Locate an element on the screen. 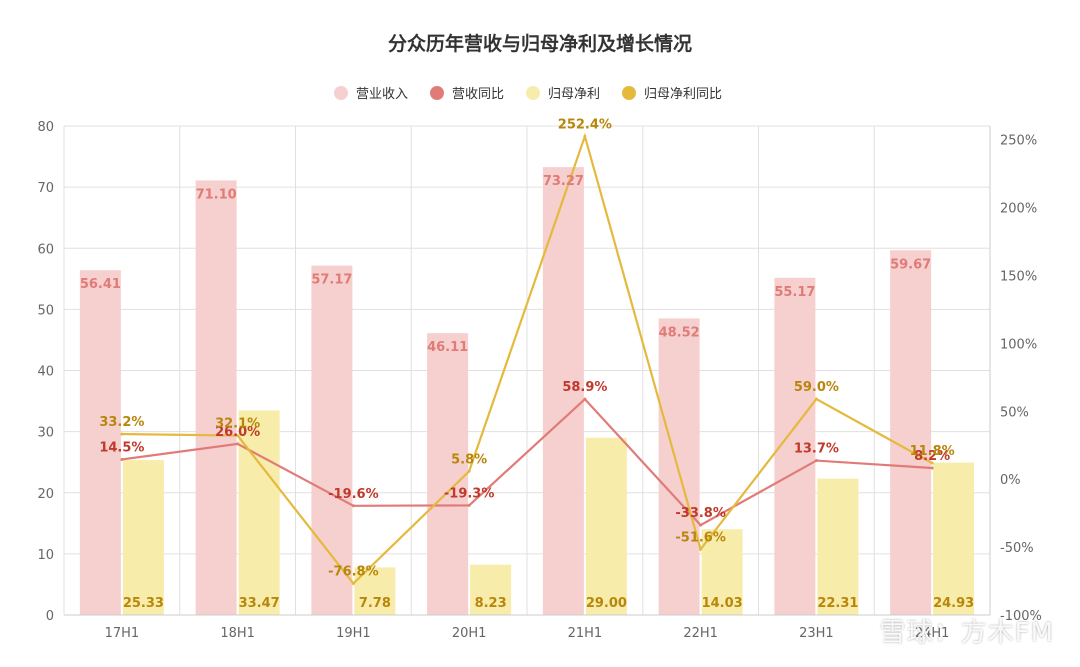 The height and width of the screenshot is (667, 1080). y-tick-label: 10 is located at coordinates (45, 555).